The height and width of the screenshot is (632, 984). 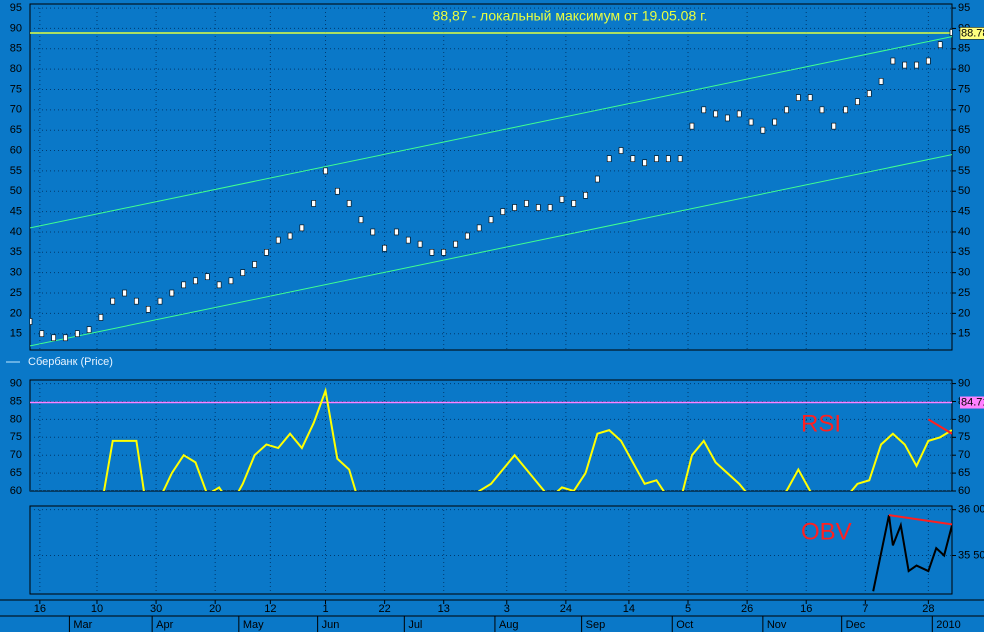 What do you see at coordinates (16, 293) in the screenshot?
I see `y-tick-label-left: 25` at bounding box center [16, 293].